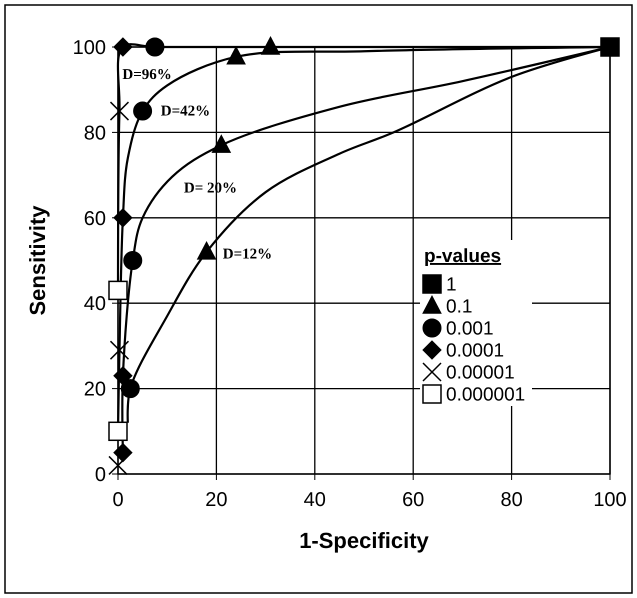 Image resolution: width=637 pixels, height=598 pixels. What do you see at coordinates (315, 500) in the screenshot?
I see `x-tick-label: 40` at bounding box center [315, 500].